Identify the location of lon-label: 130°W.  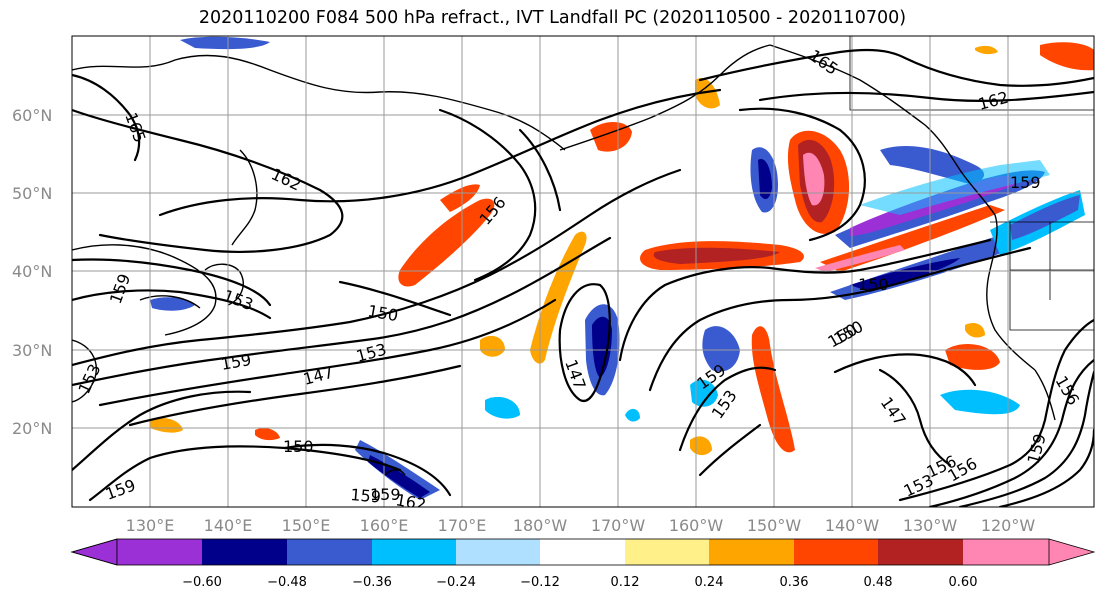
(930, 525).